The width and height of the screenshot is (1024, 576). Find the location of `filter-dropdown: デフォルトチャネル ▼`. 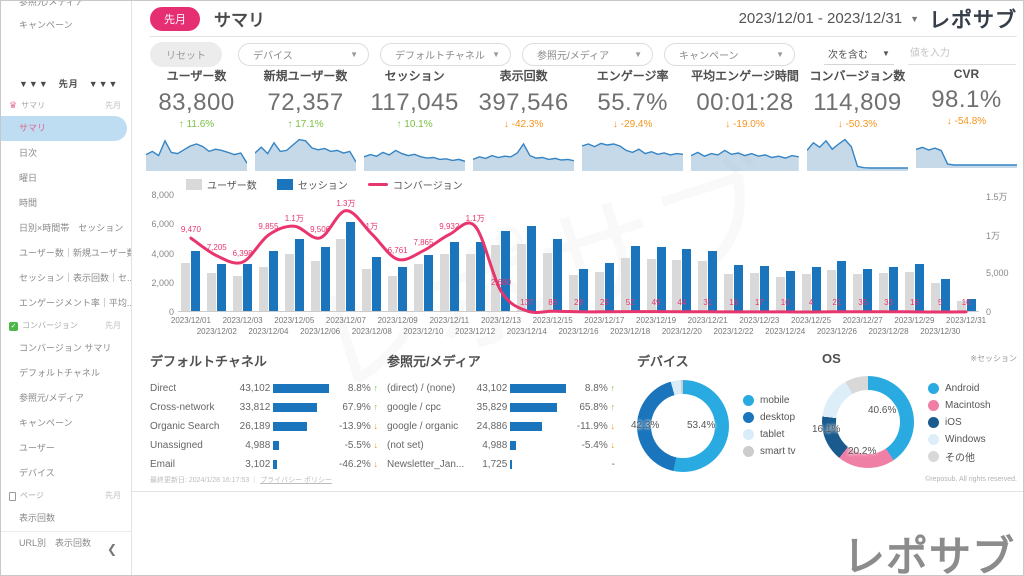

filter-dropdown: デフォルトチャネル ▼ is located at coordinates (445, 54).